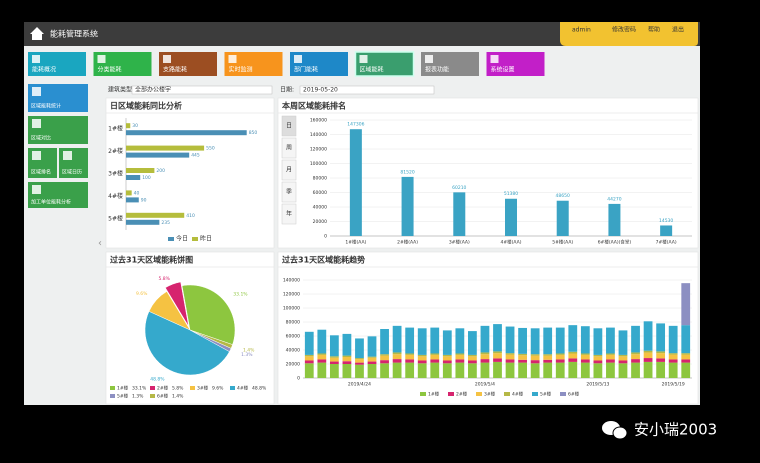 Image resolution: width=760 pixels, height=463 pixels. What do you see at coordinates (511, 242) in the screenshot?
I see `x-tick-label: 4#楼(AA)` at bounding box center [511, 242].